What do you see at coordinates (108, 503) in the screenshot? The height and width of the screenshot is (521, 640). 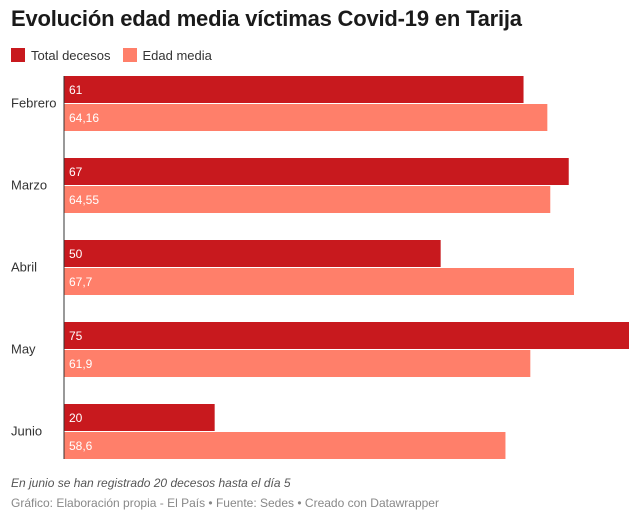 I see `credit-grafico: Gráfico: Elaboración propia - El País` at bounding box center [108, 503].